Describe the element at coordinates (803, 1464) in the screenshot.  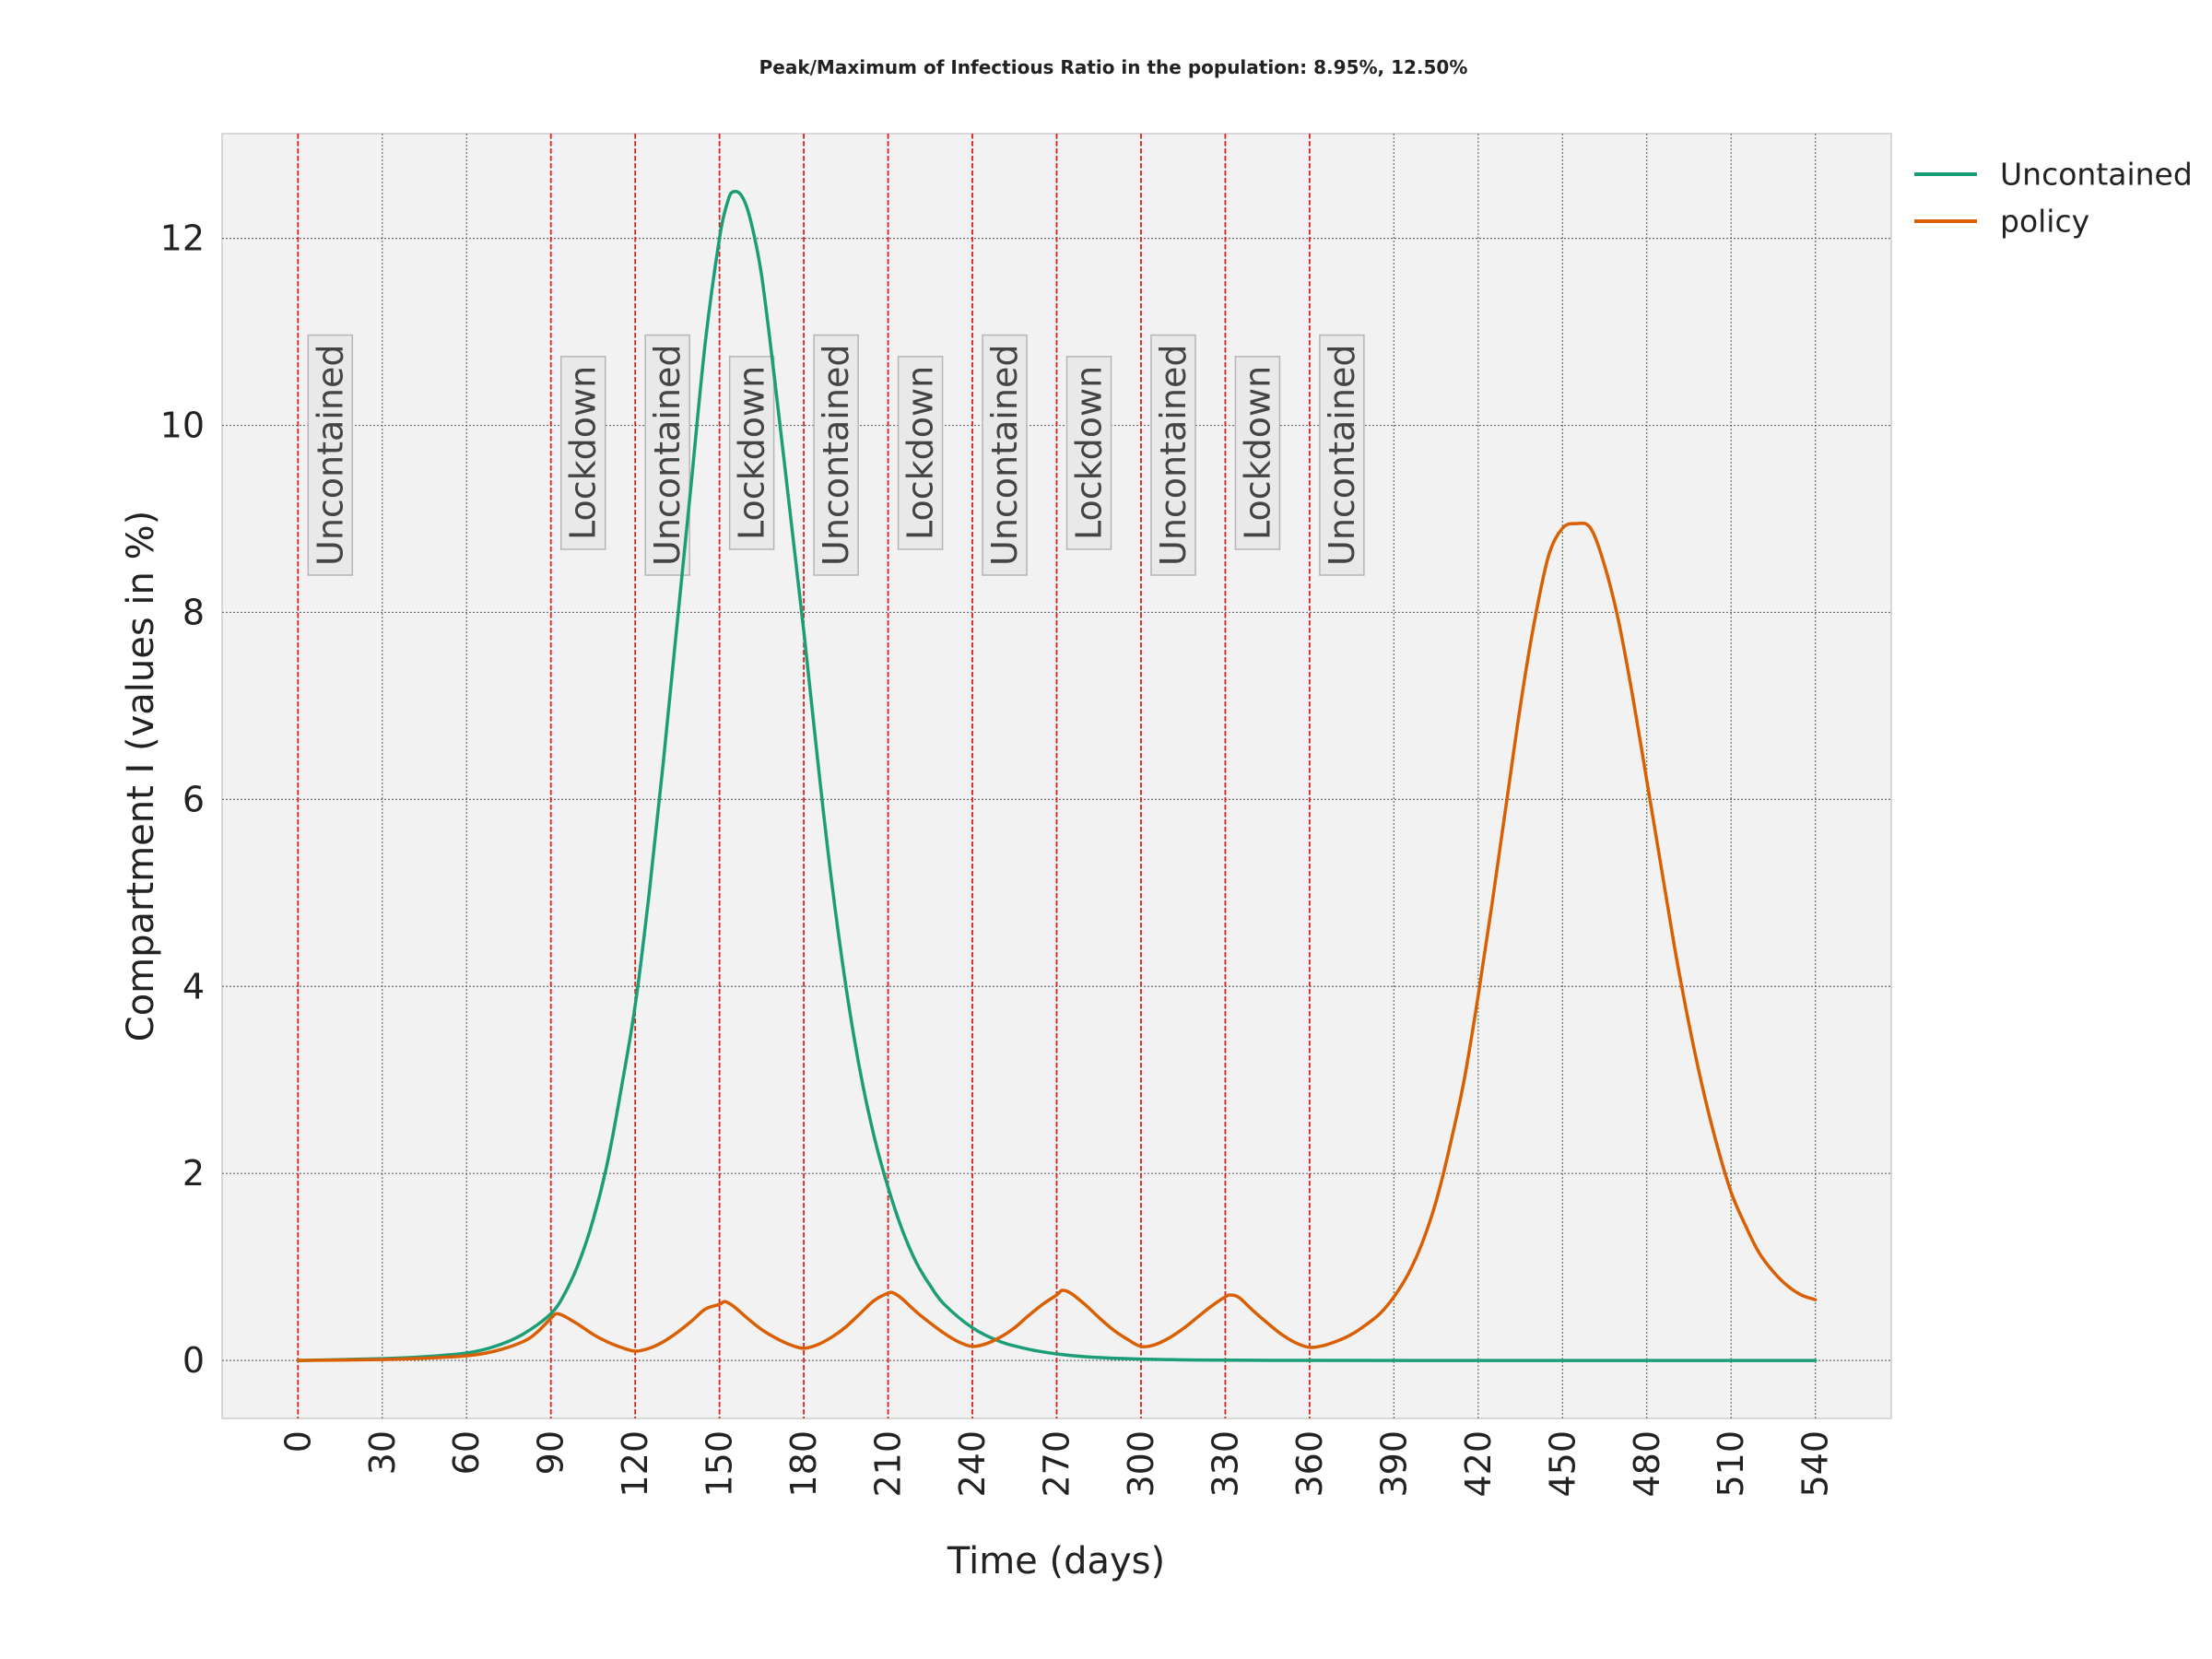
I see `x-tick-label: 180` at that location.